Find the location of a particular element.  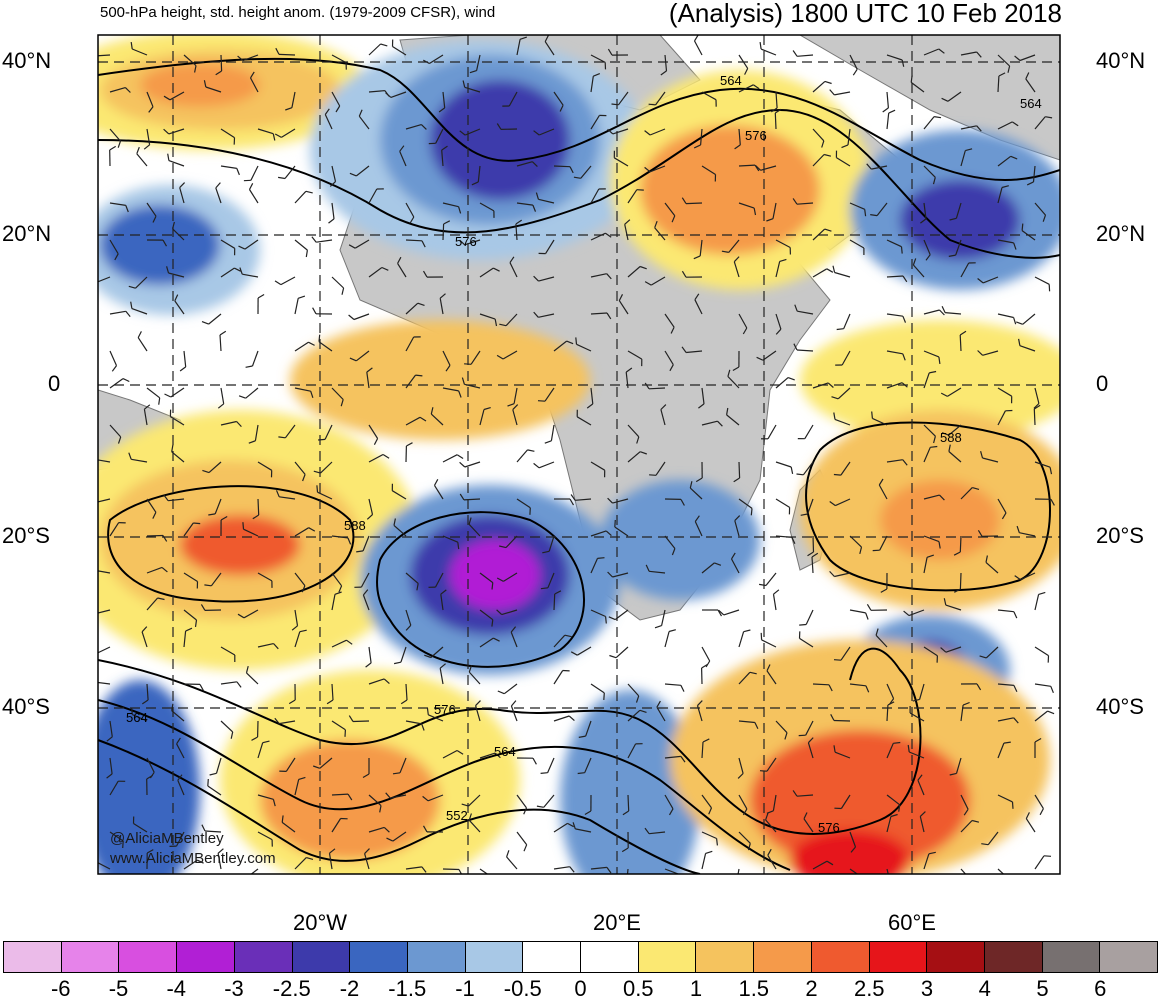

colorbar-label: 6 is located at coordinates (1100, 989).